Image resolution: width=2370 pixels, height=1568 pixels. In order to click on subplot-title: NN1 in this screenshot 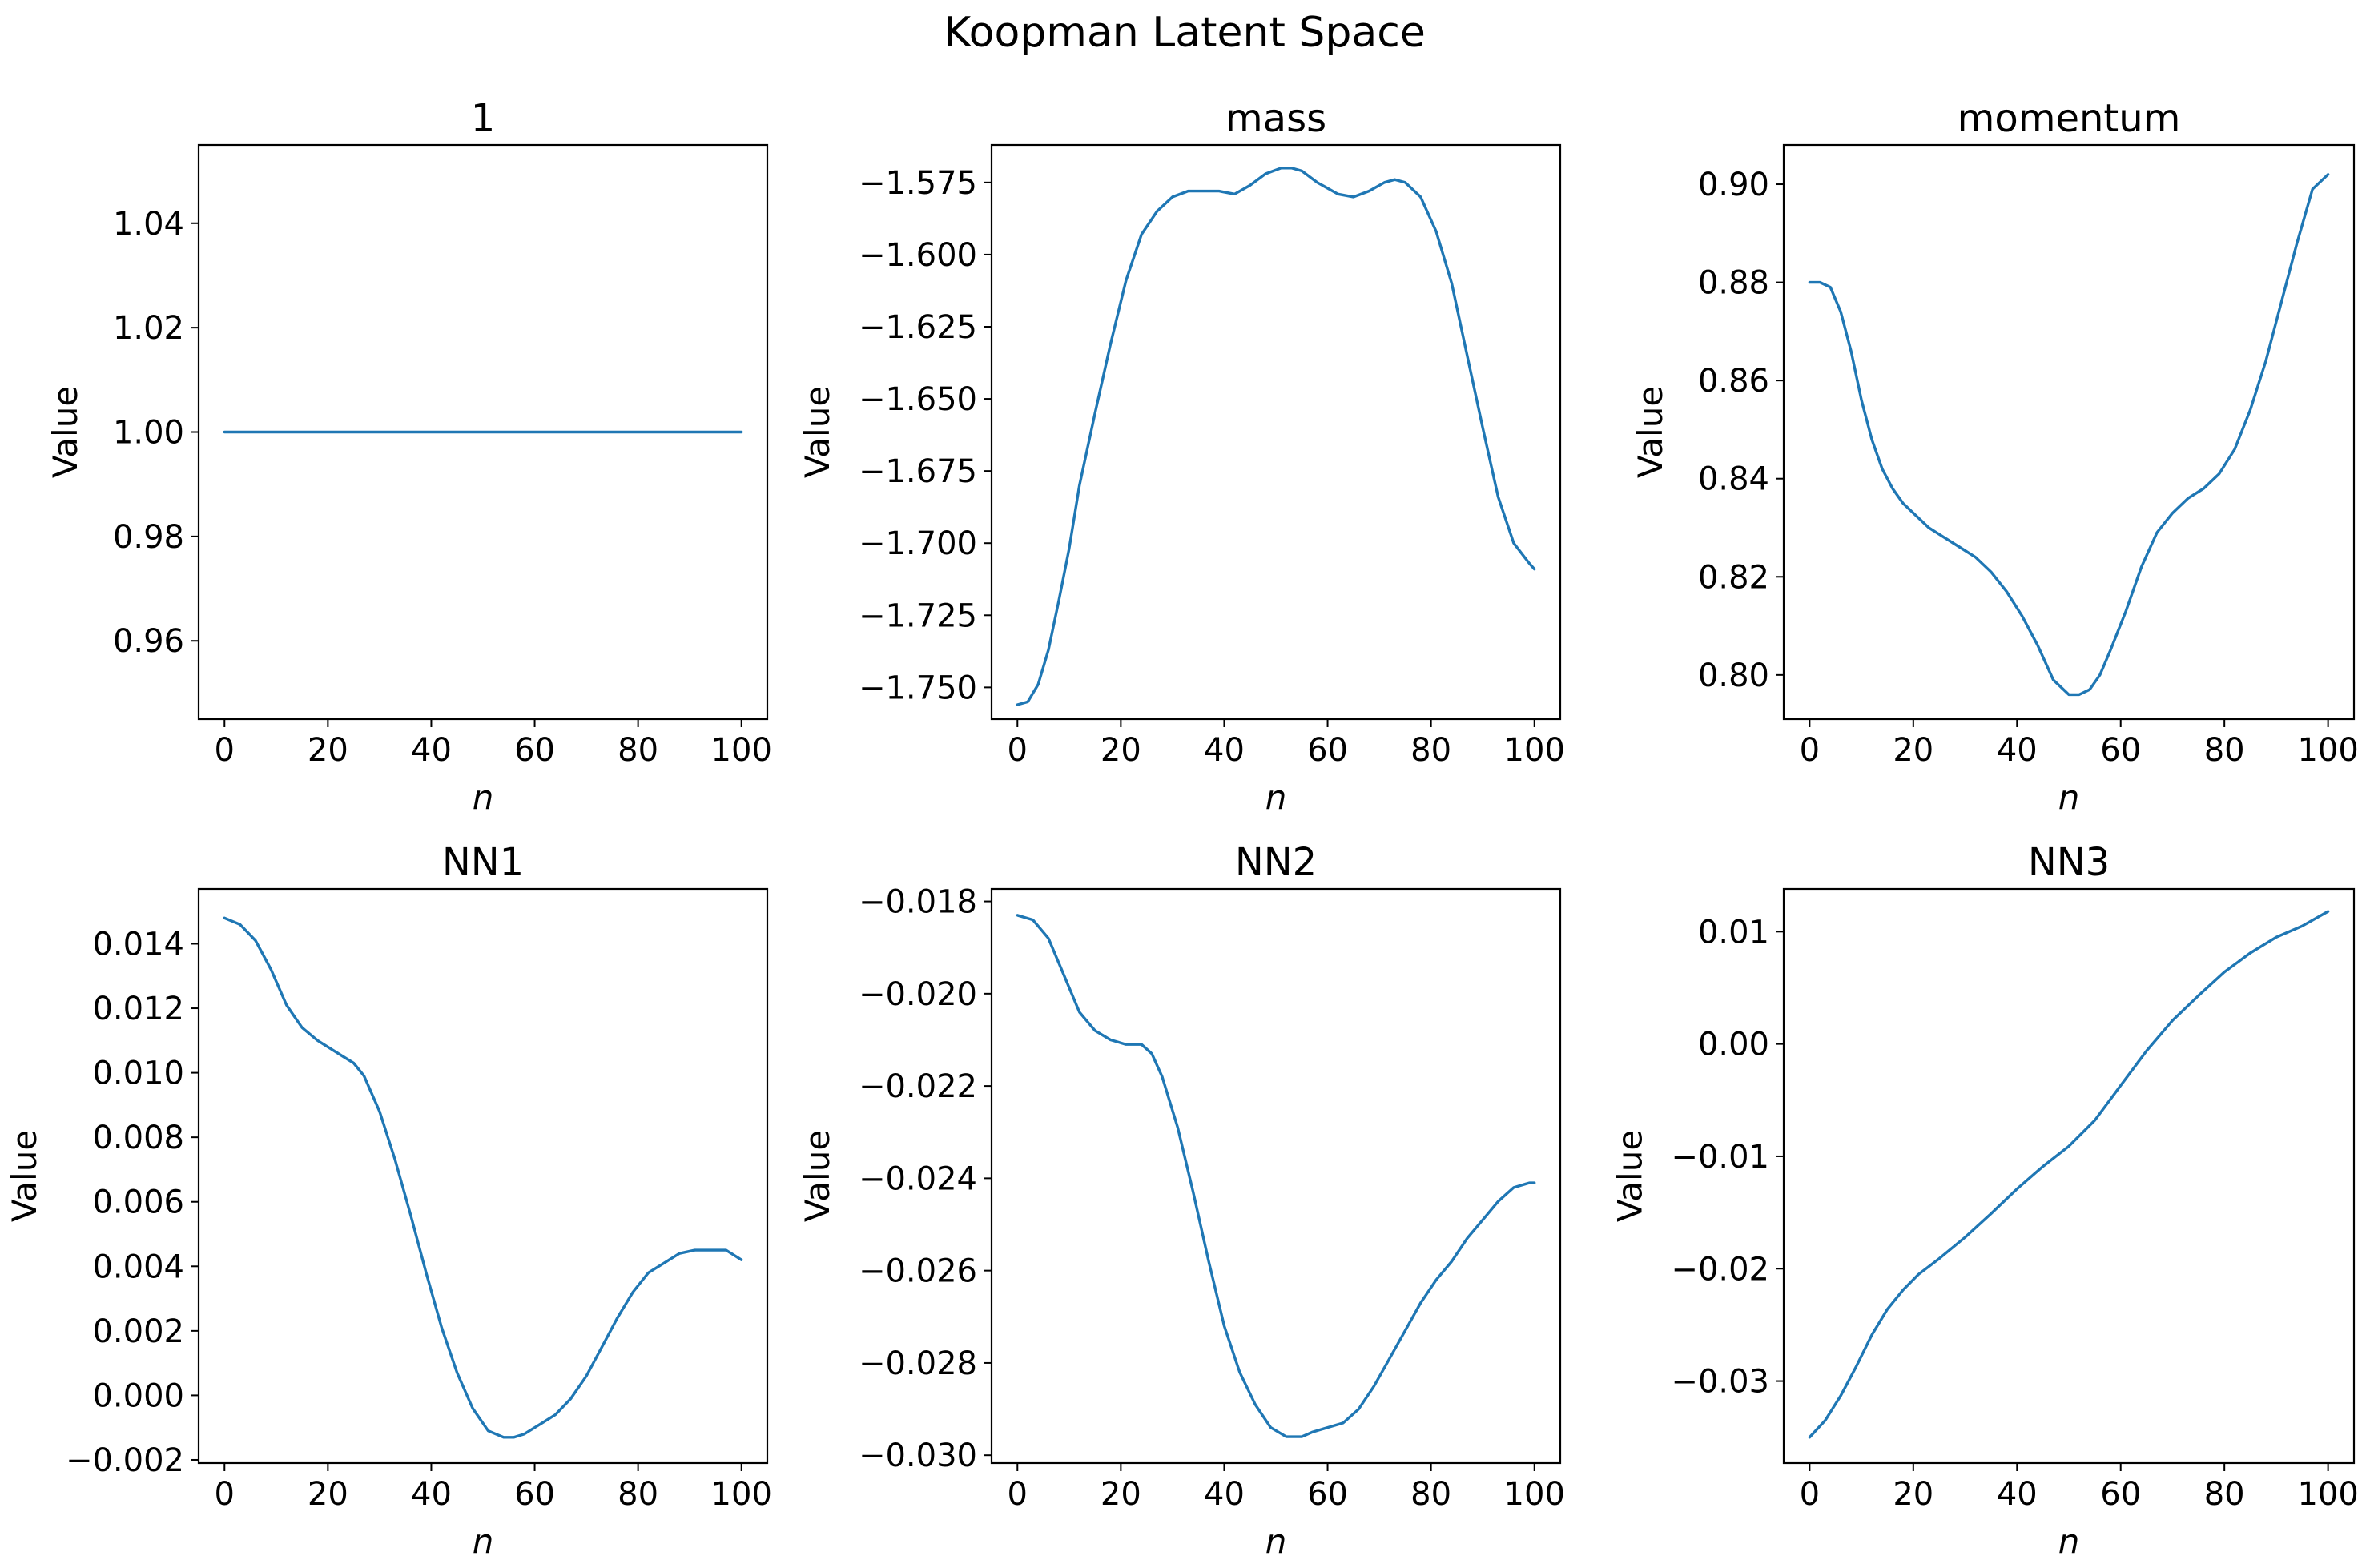, I will do `click(483, 863)`.